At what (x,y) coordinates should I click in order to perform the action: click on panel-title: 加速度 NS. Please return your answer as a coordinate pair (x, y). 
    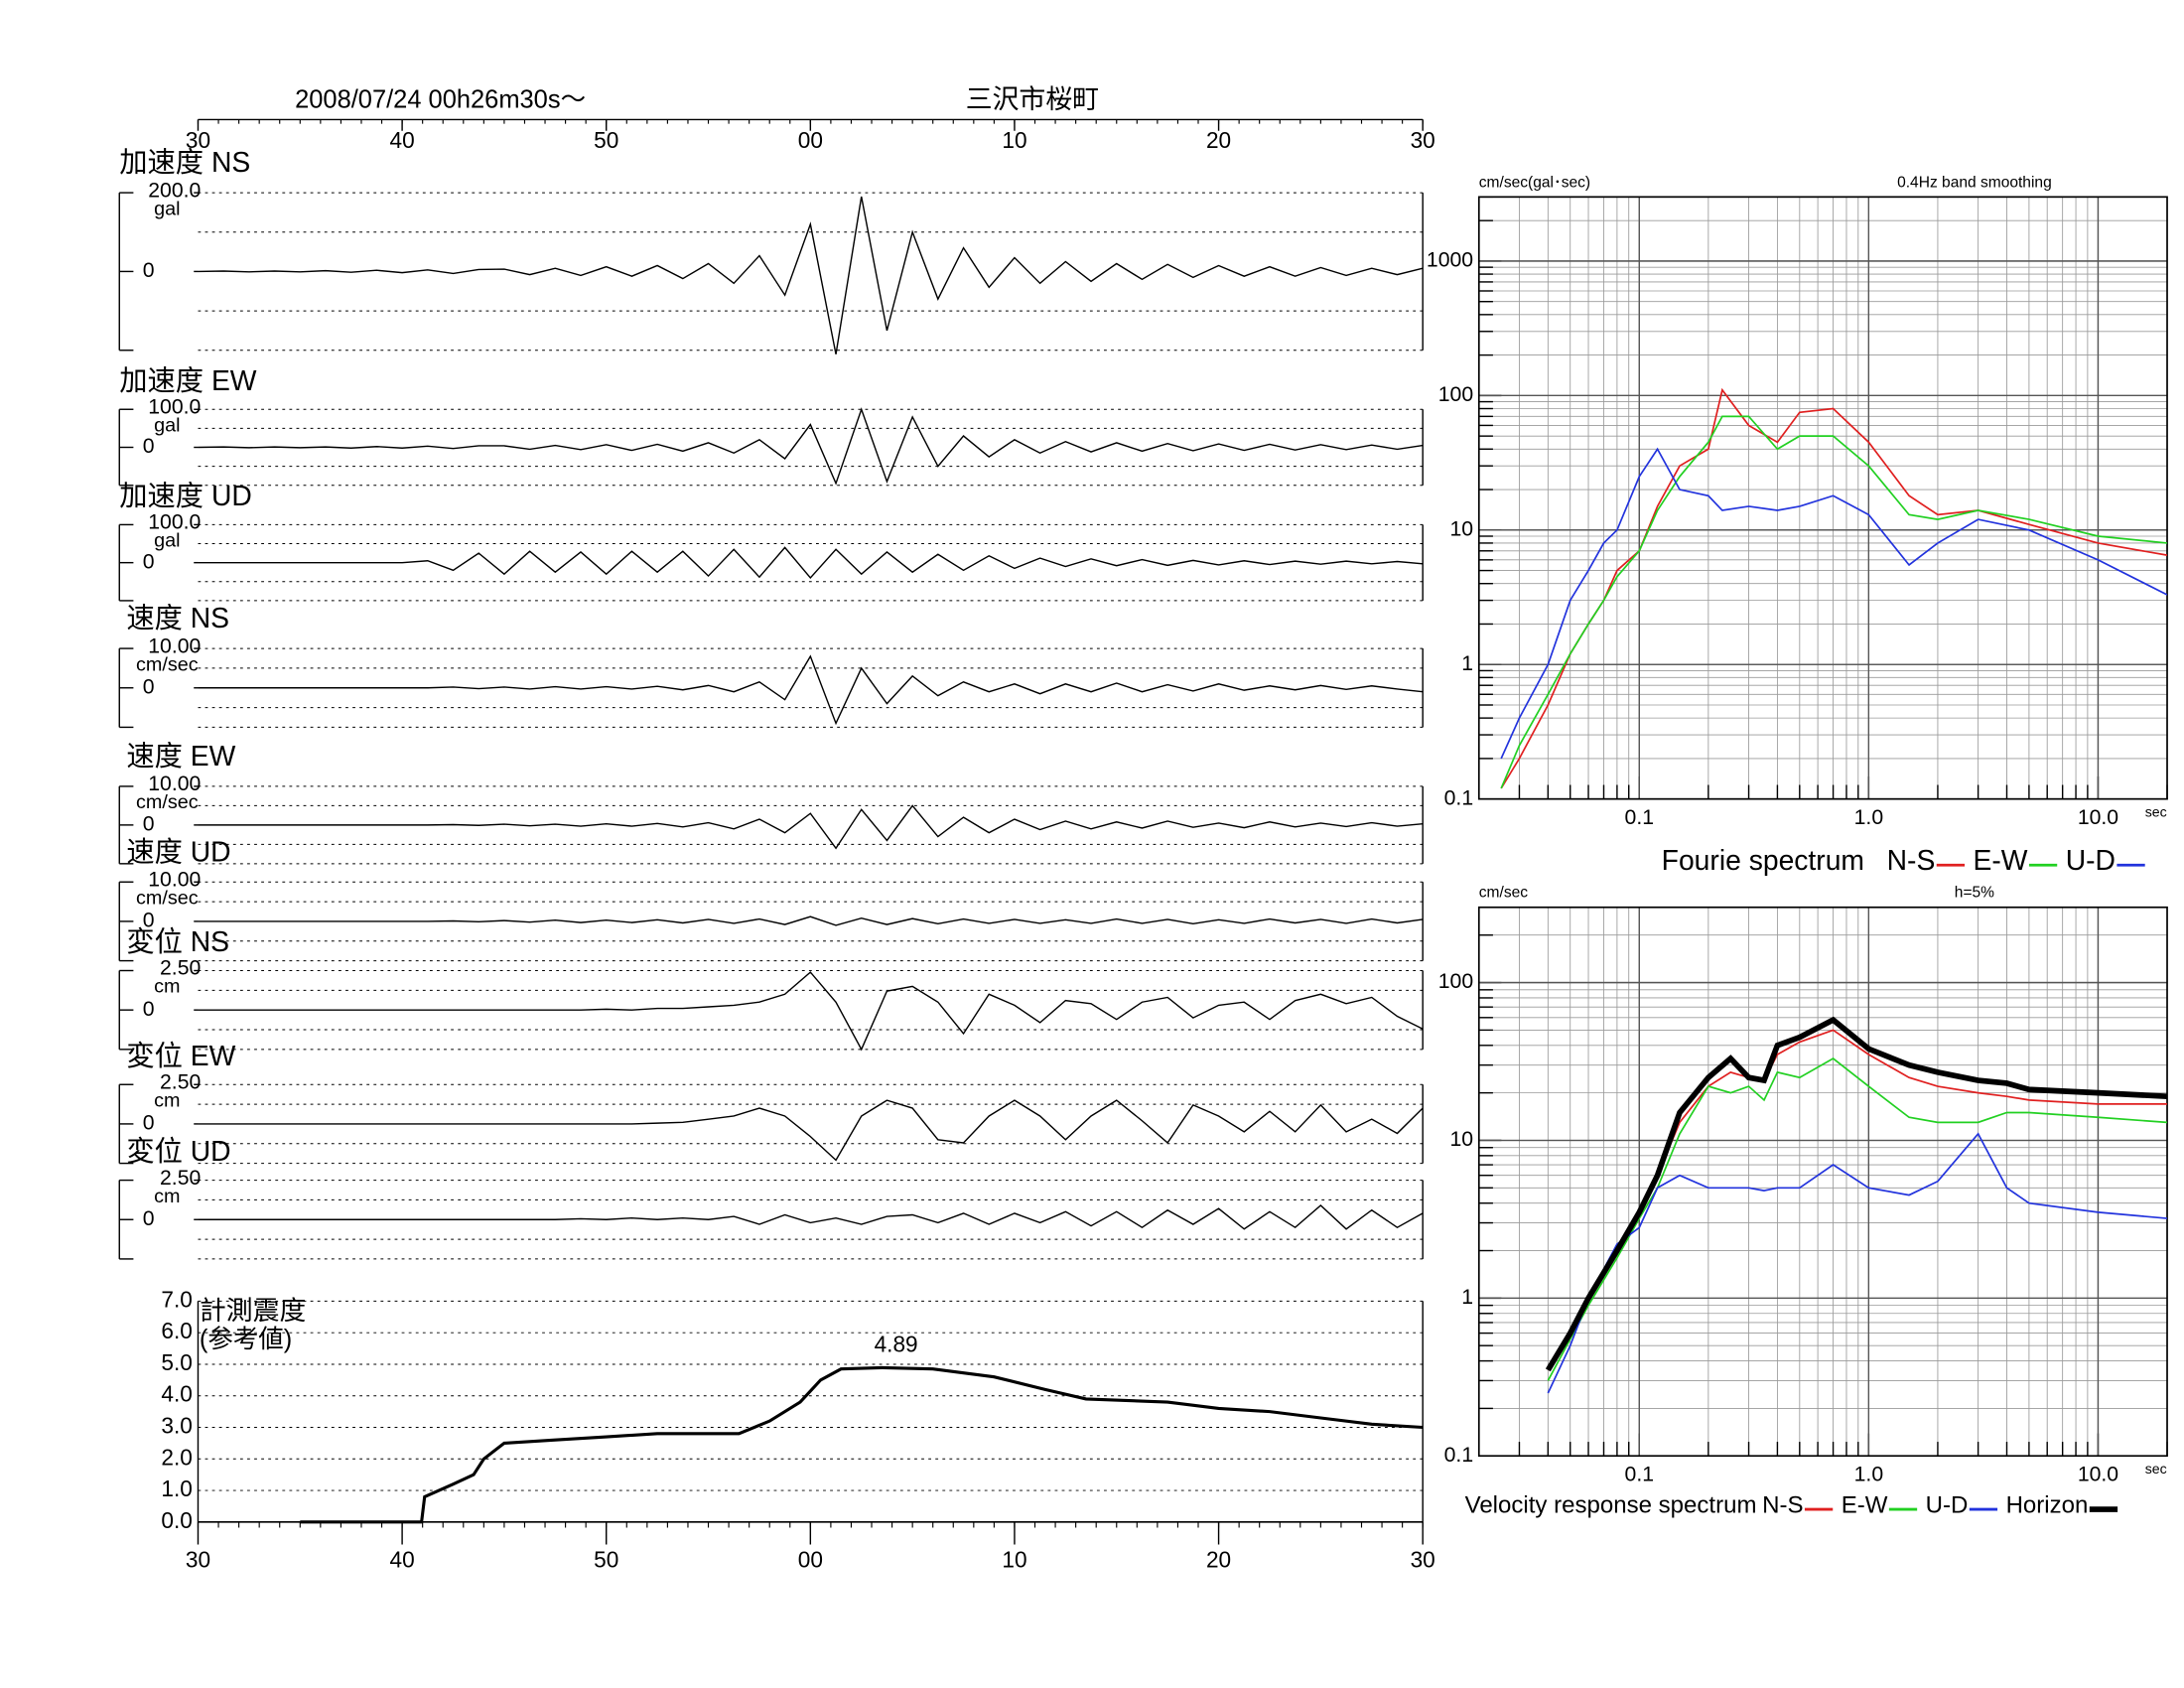
    Looking at the image, I should click on (184, 162).